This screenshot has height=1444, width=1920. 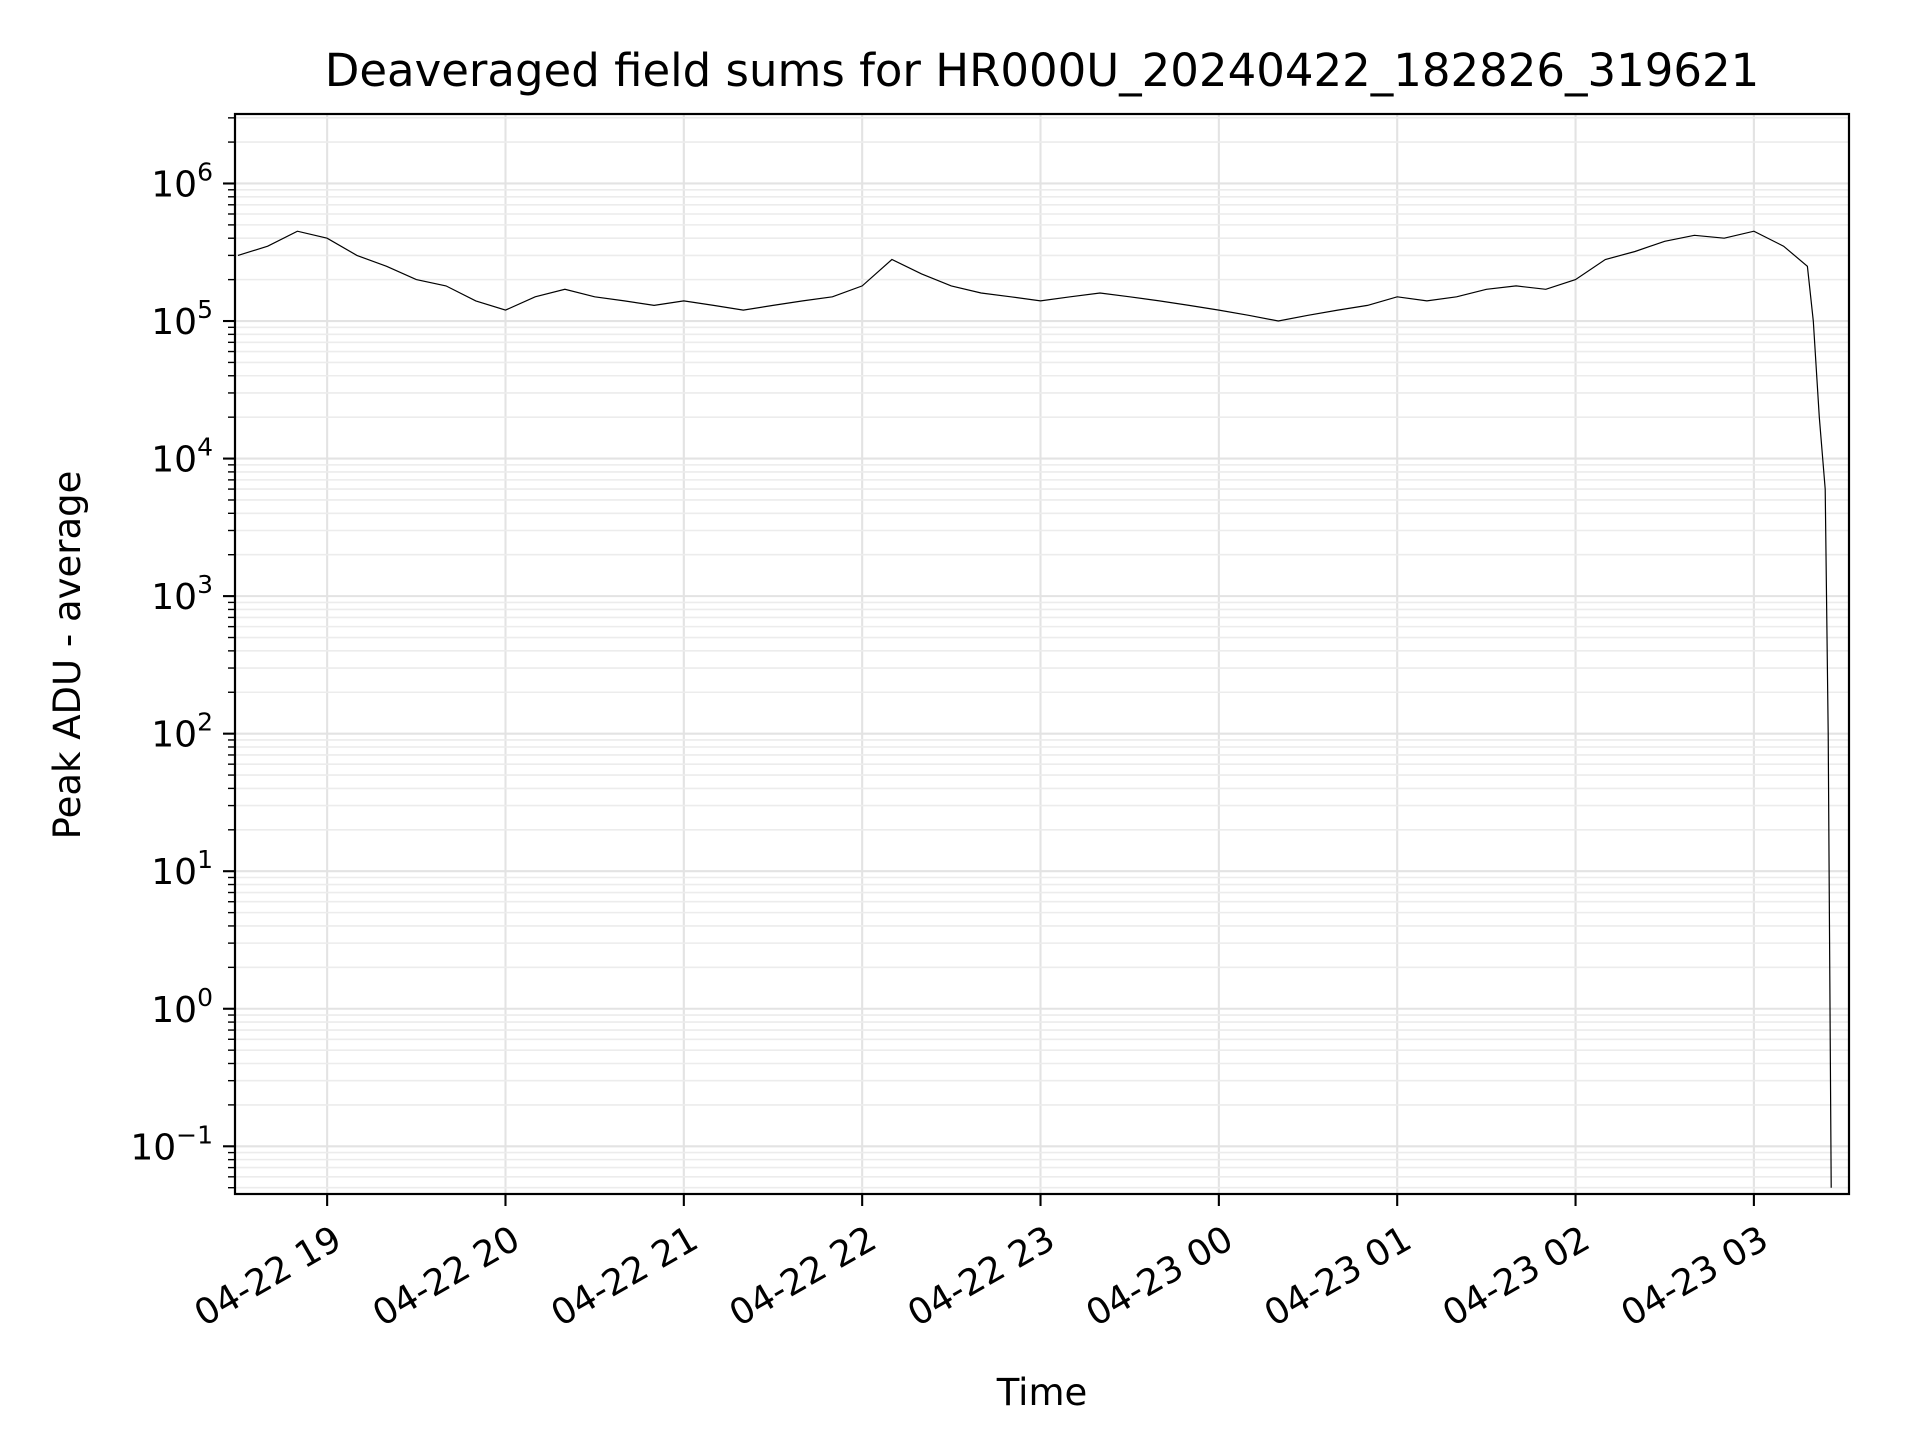 I want to click on y-tick-label: 10², so click(x=182, y=732).